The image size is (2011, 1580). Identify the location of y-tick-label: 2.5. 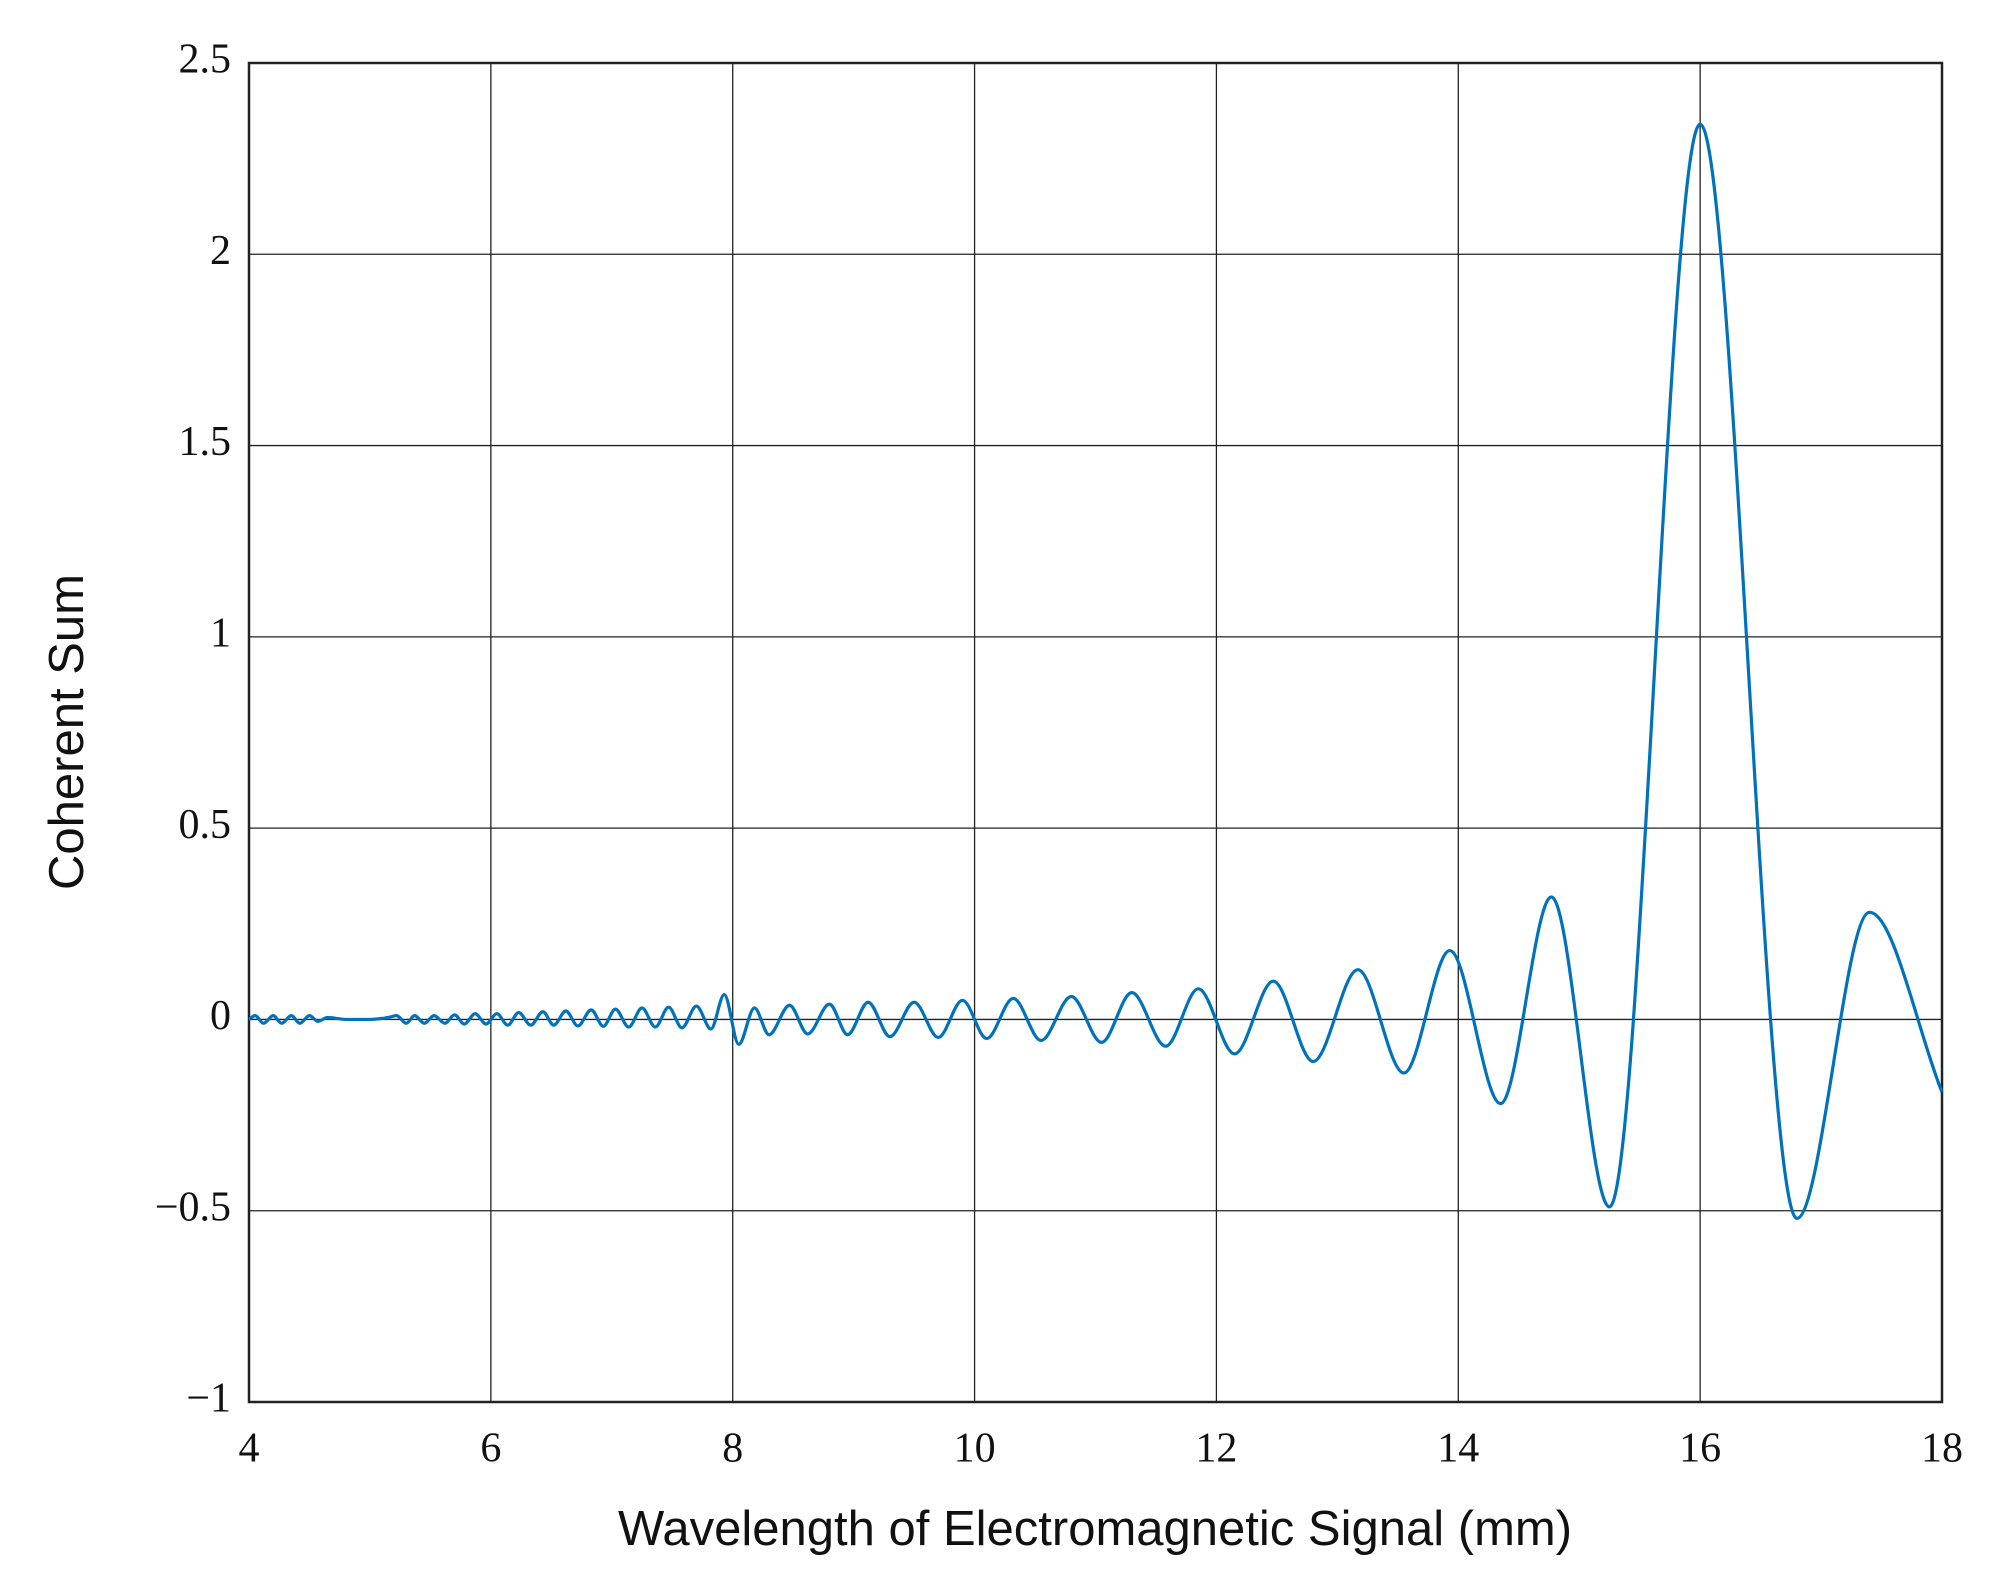
(205, 60).